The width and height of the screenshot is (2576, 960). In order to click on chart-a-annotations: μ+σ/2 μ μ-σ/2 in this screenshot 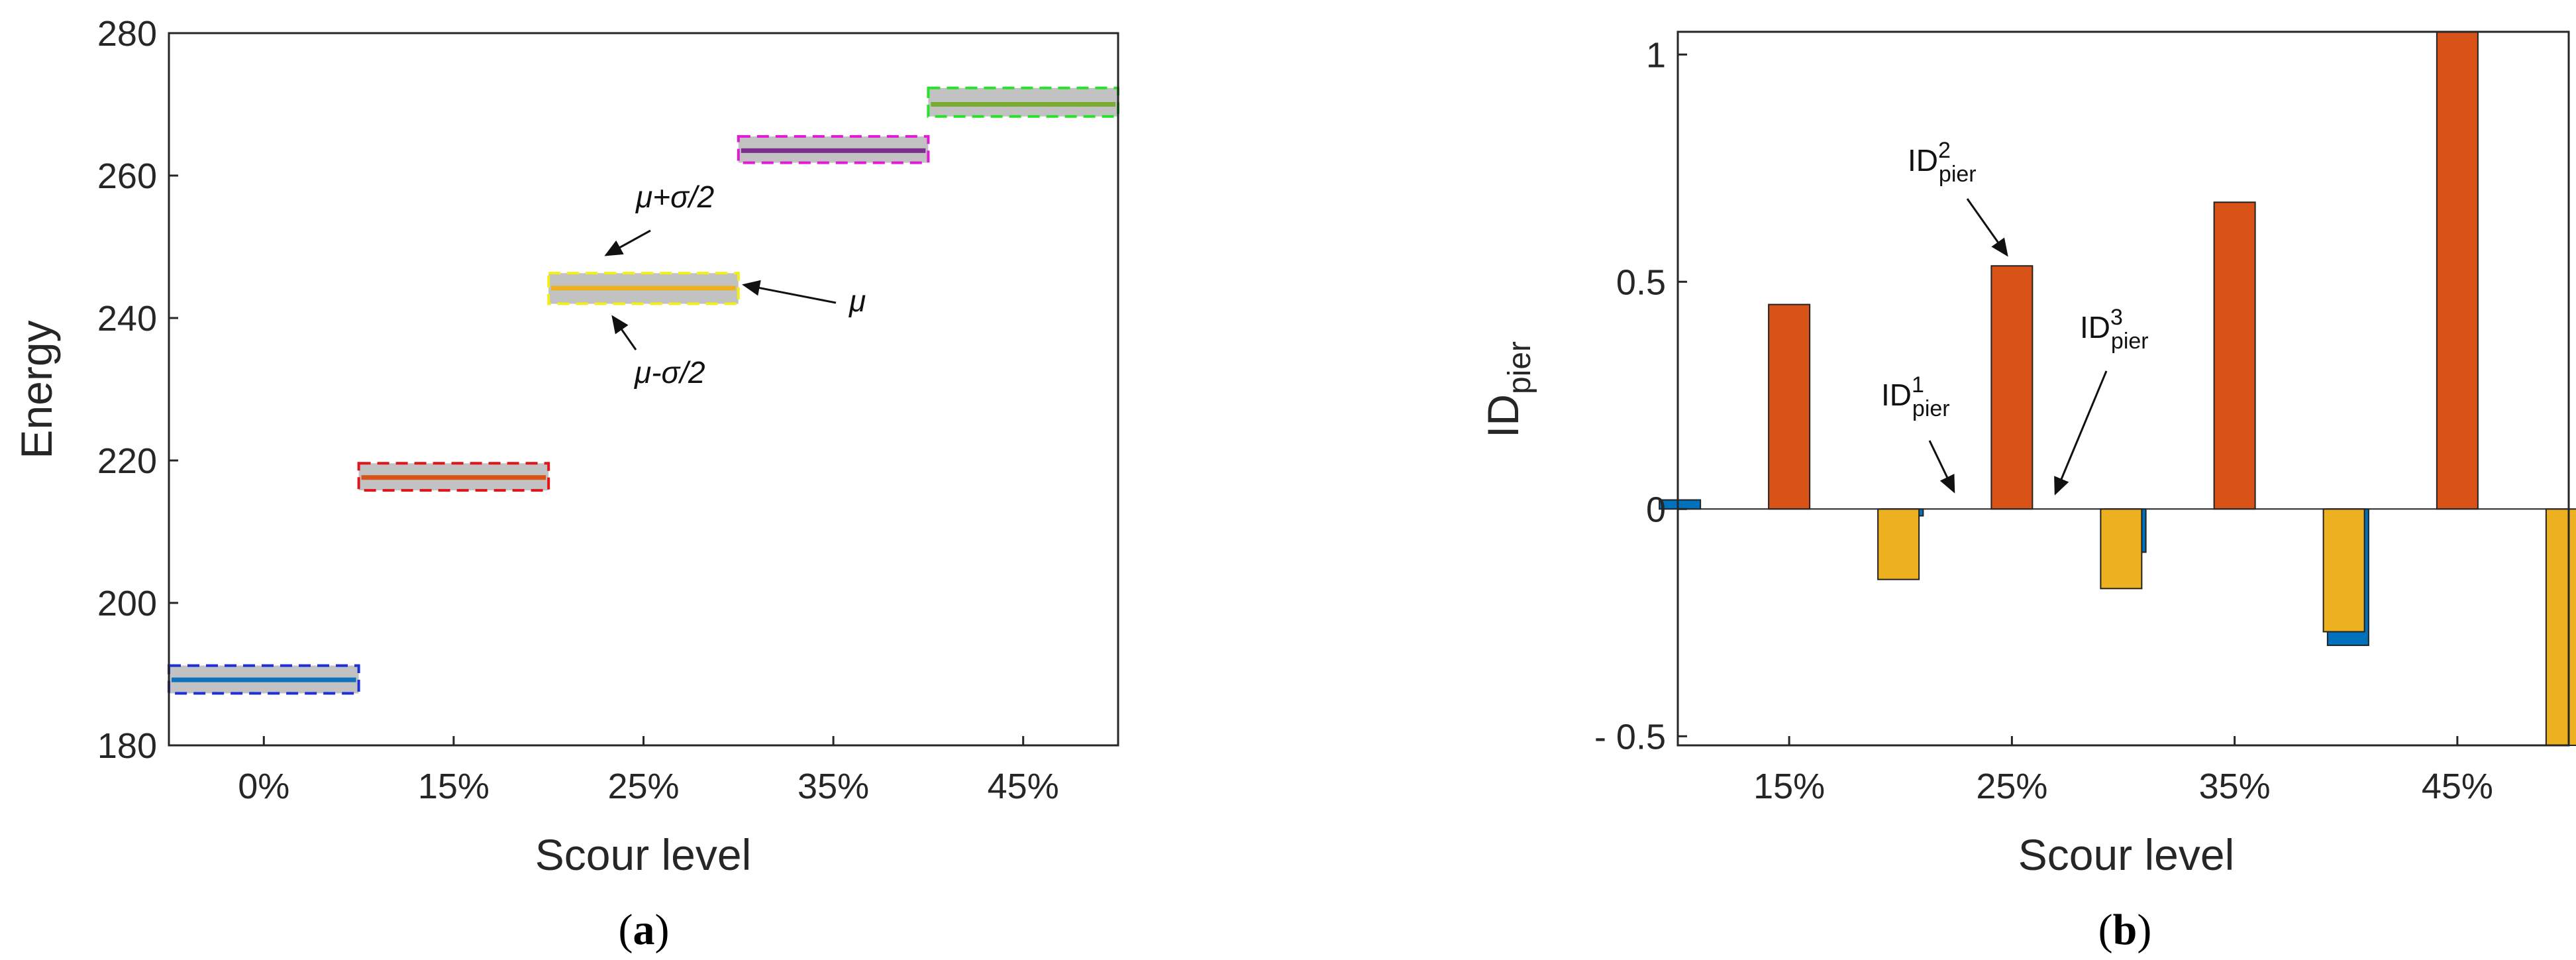, I will do `click(735, 285)`.